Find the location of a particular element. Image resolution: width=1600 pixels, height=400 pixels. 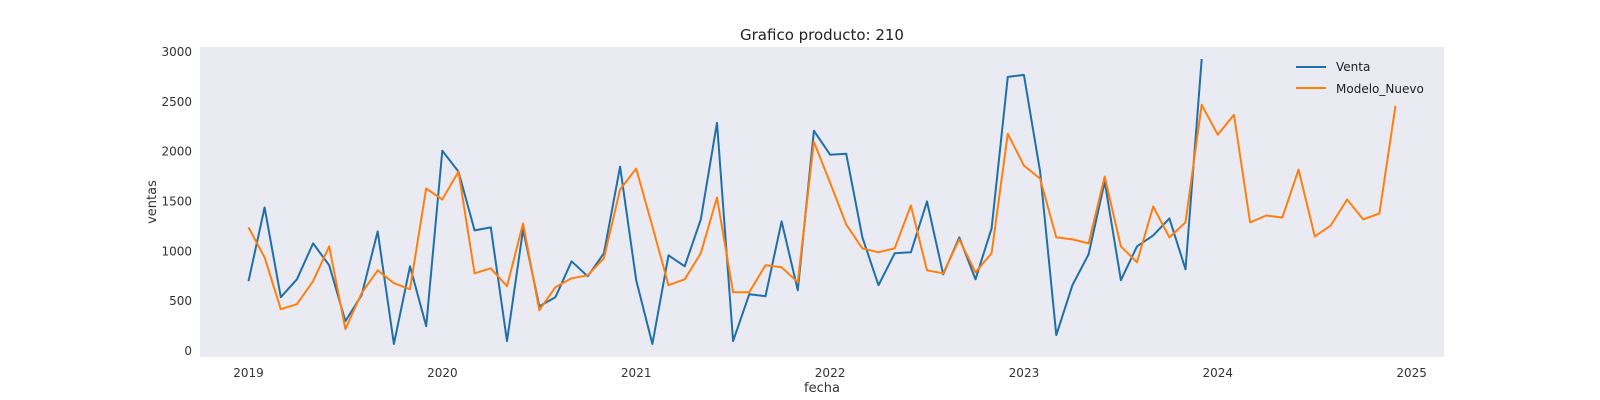

x-tick-label: 2025 is located at coordinates (1411, 373).